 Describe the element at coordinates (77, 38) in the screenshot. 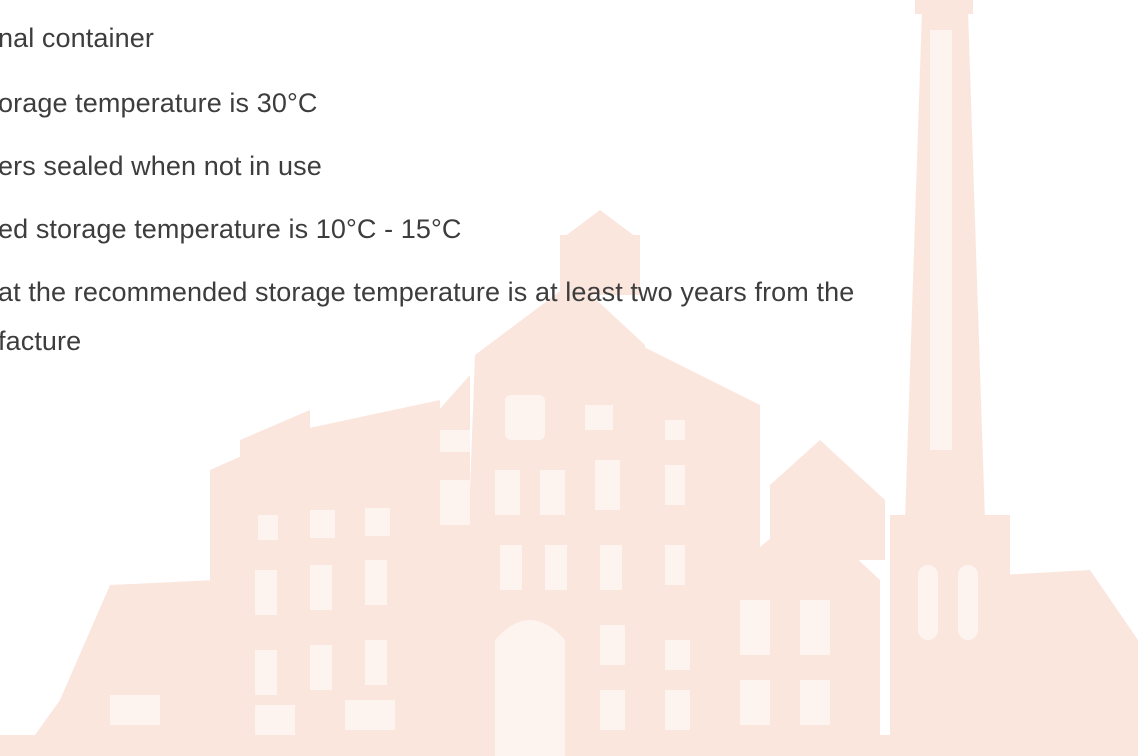

I see `text-line: nal container` at that location.